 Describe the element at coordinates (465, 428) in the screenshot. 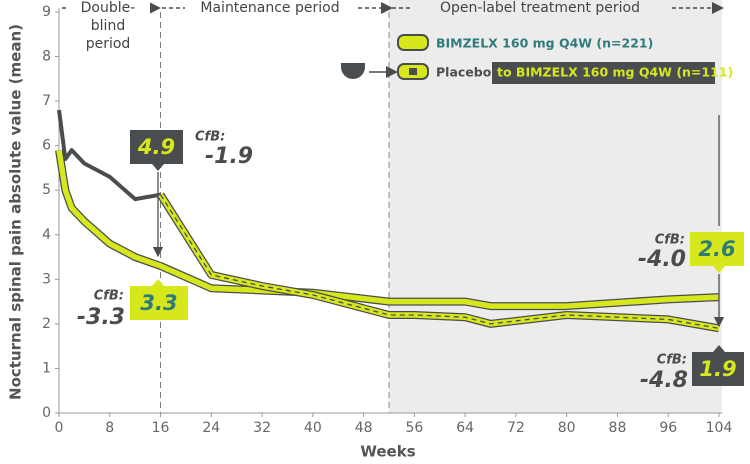

I see `x-tick-label: 64` at that location.